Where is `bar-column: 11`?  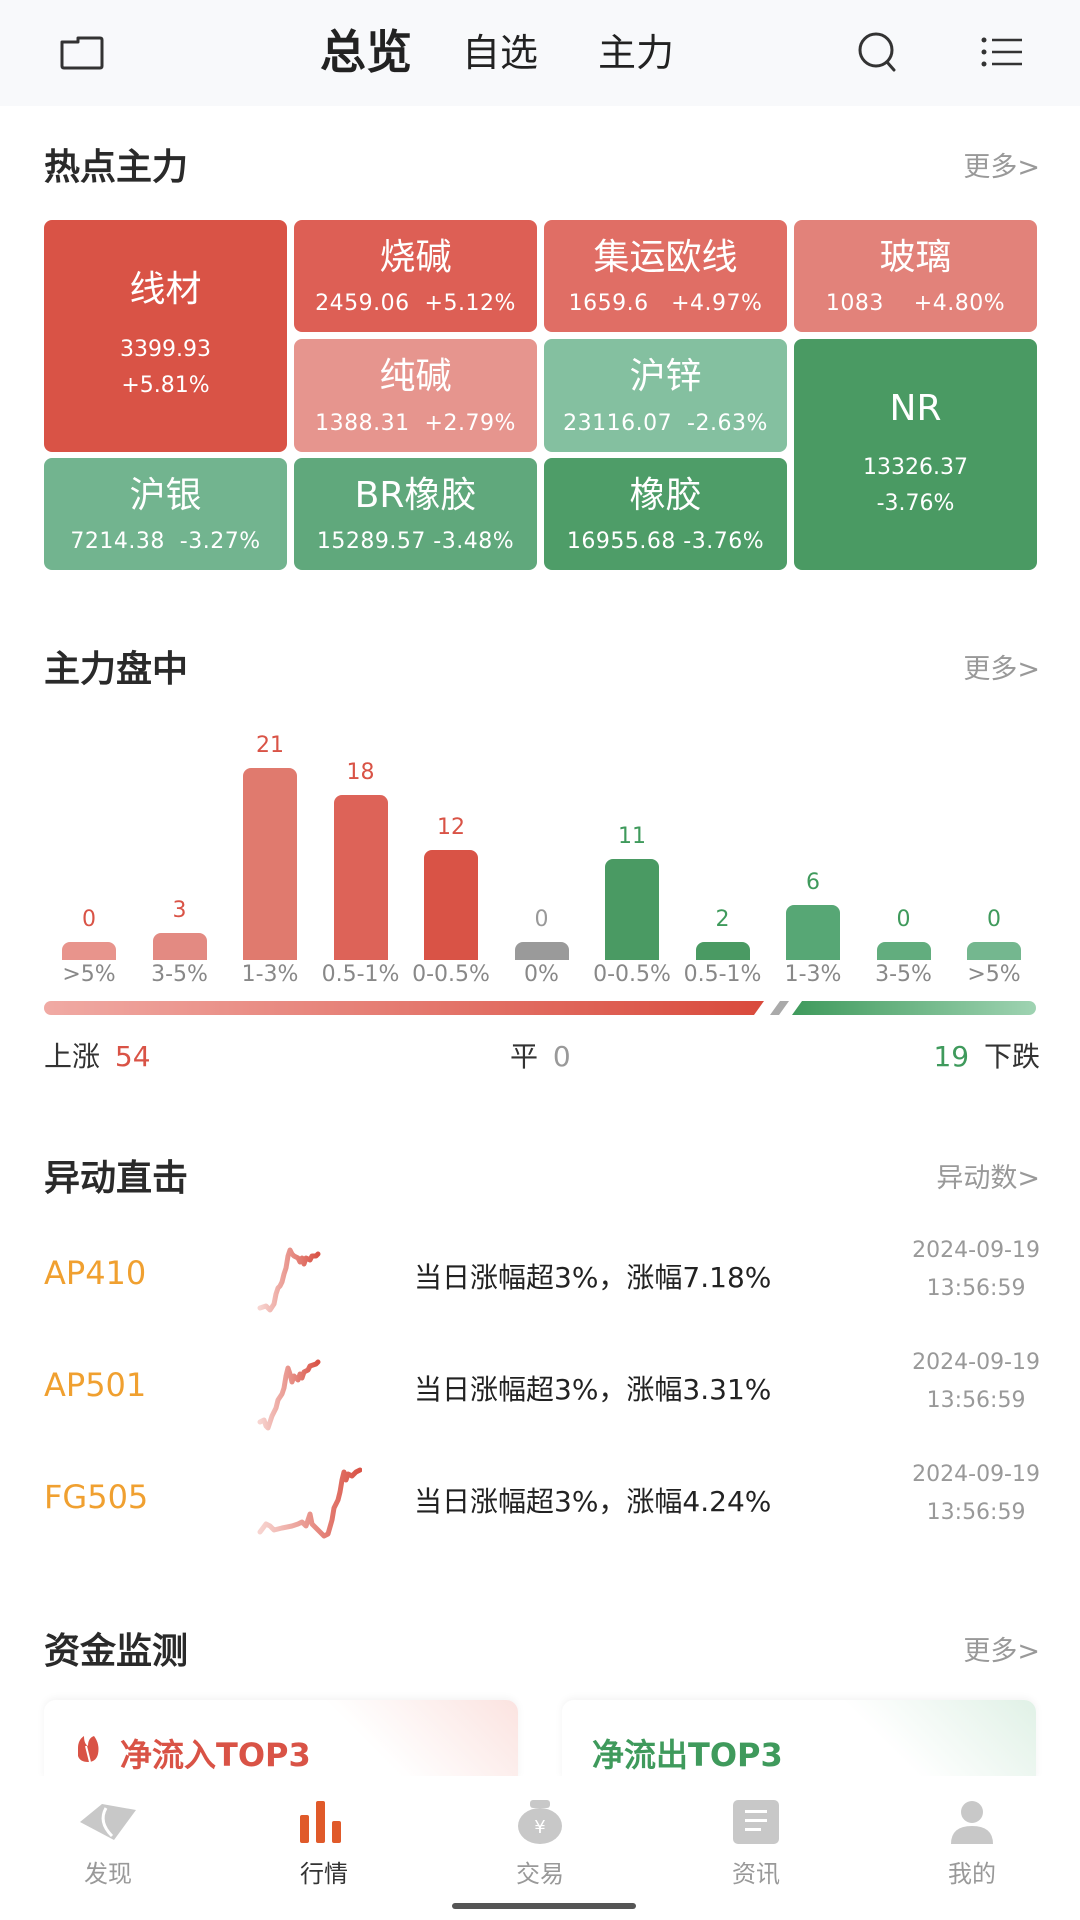
bar-column: 11 is located at coordinates (632, 892).